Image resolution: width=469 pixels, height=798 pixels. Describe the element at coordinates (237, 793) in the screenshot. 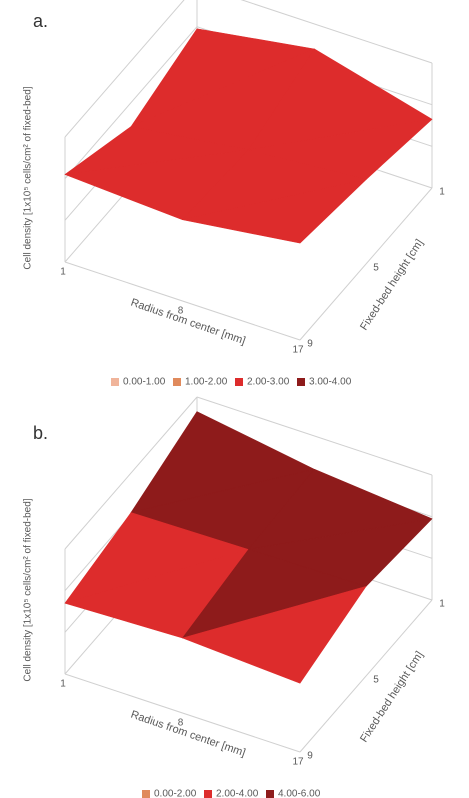

I see `legend-label: 2.00-4.00` at that location.